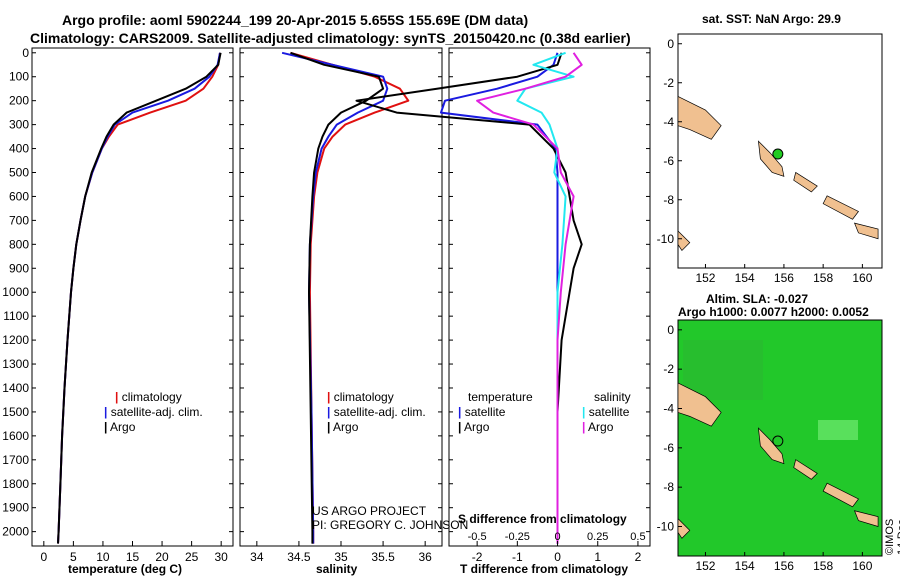 The image size is (900, 580). I want to click on ytick-label: 1600, so click(15, 436).